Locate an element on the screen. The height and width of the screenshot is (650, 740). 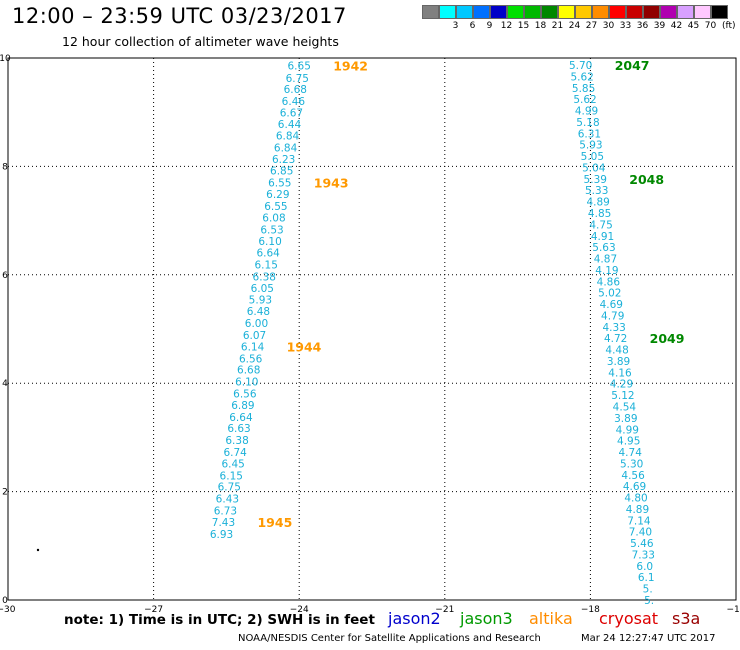
data-point-label: 4.16 is located at coordinates (620, 373).